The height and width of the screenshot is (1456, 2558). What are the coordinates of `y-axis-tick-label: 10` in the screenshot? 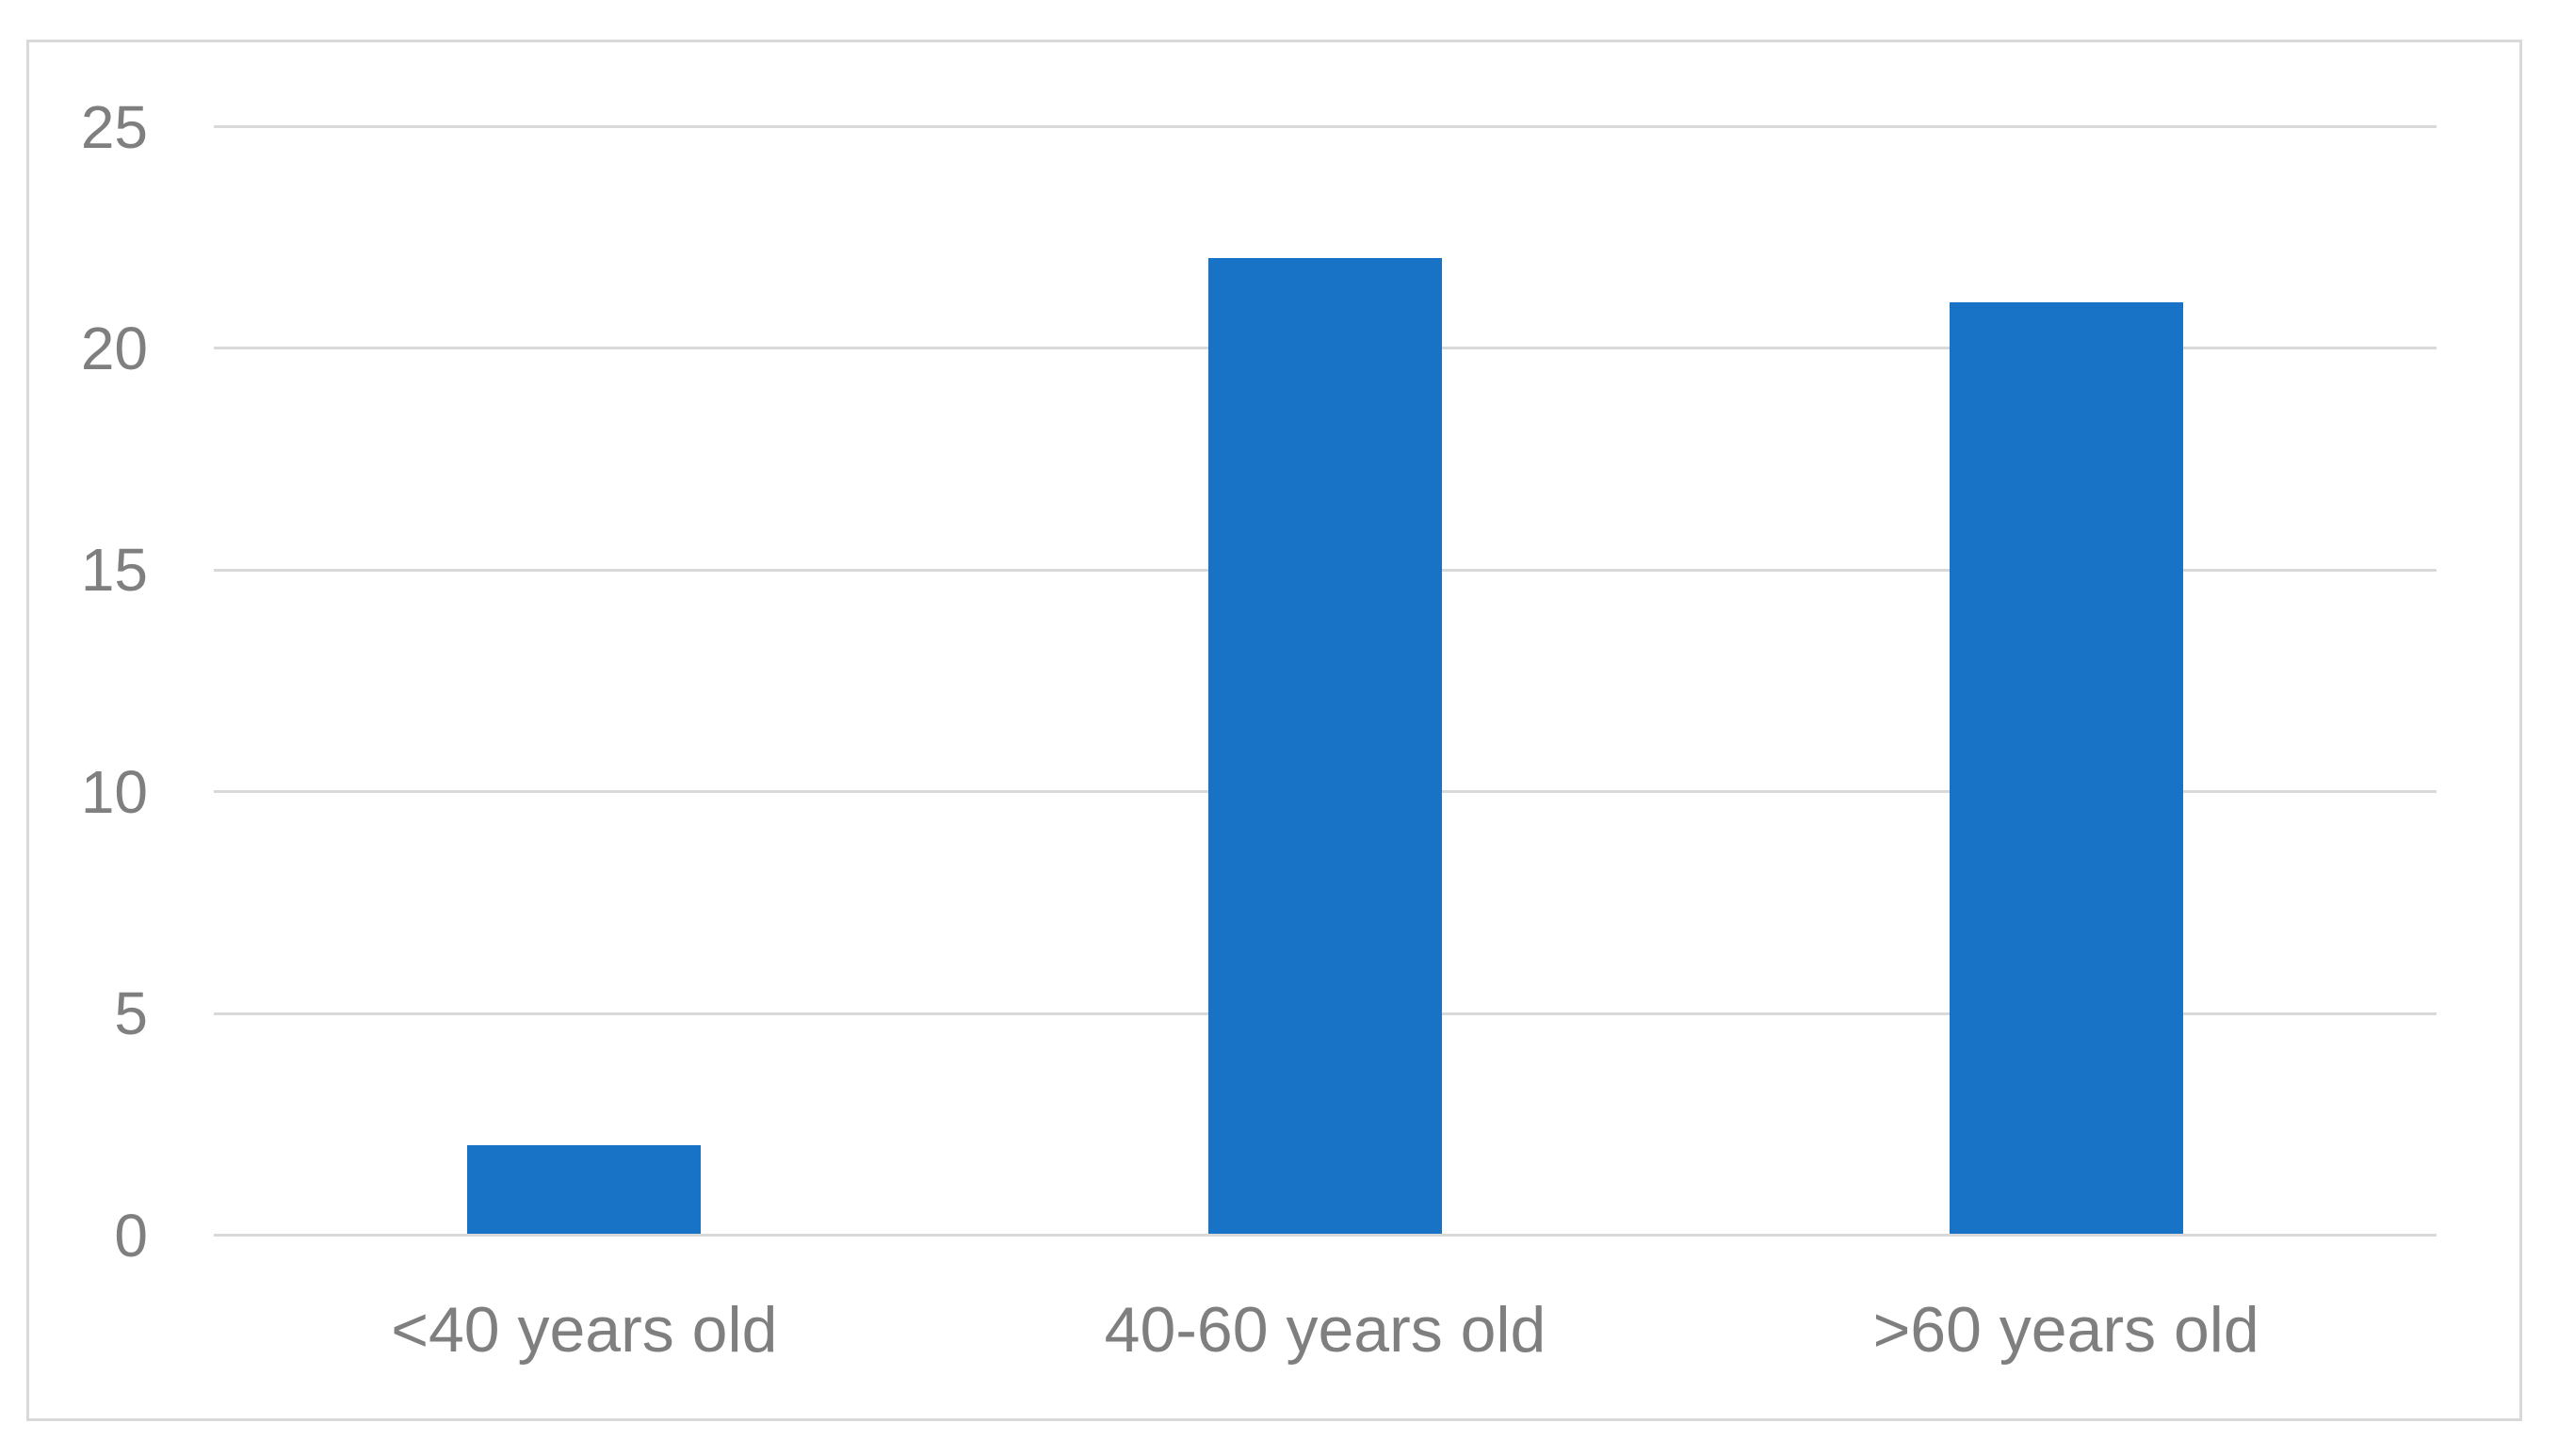 It's located at (114, 791).